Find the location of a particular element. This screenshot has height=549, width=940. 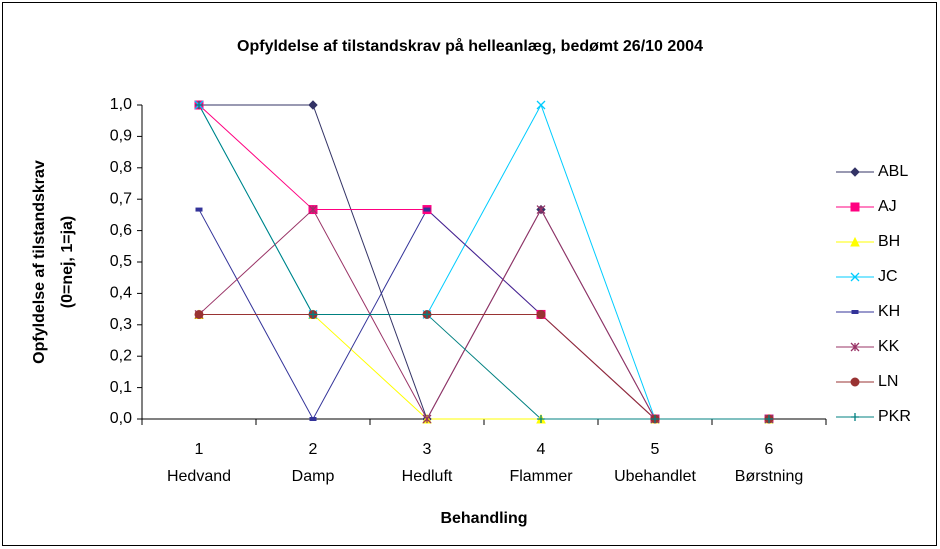

x-tick-label: Damp is located at coordinates (313, 476).